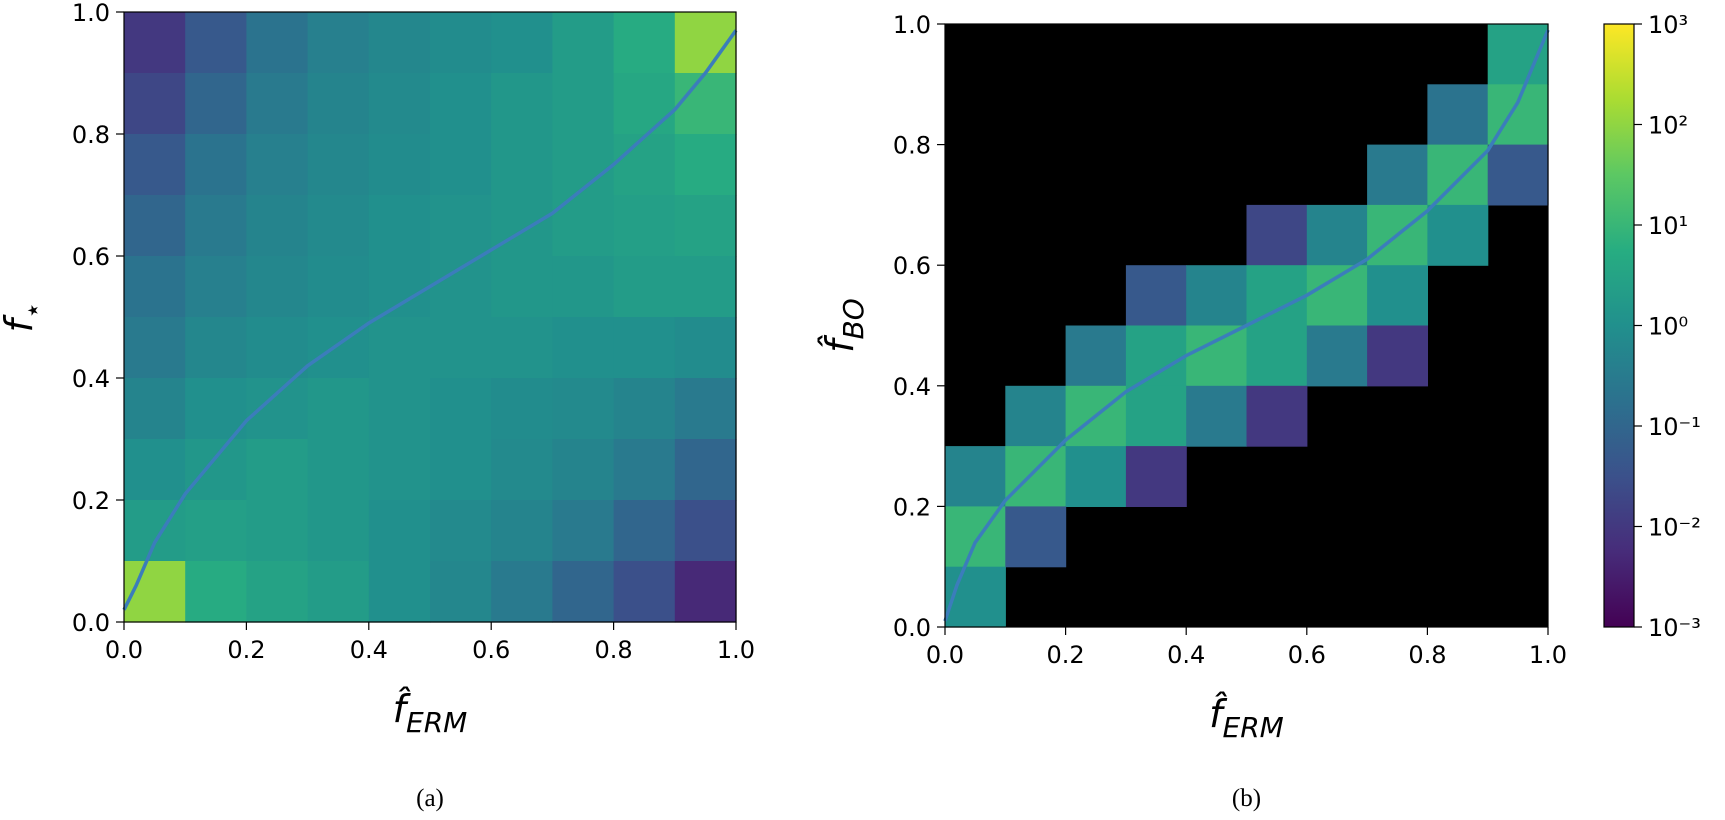 The height and width of the screenshot is (820, 1725). Describe the element at coordinates (912, 25) in the screenshot. I see `y-tick-label: 1.0` at that location.